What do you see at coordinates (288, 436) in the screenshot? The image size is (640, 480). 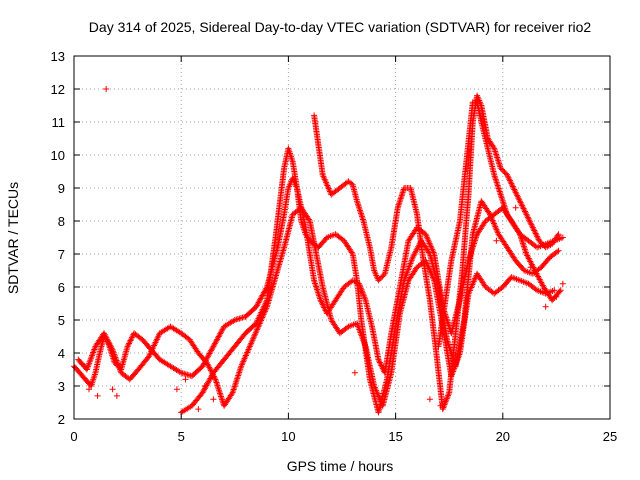 I see `x-tick-label: 10` at bounding box center [288, 436].